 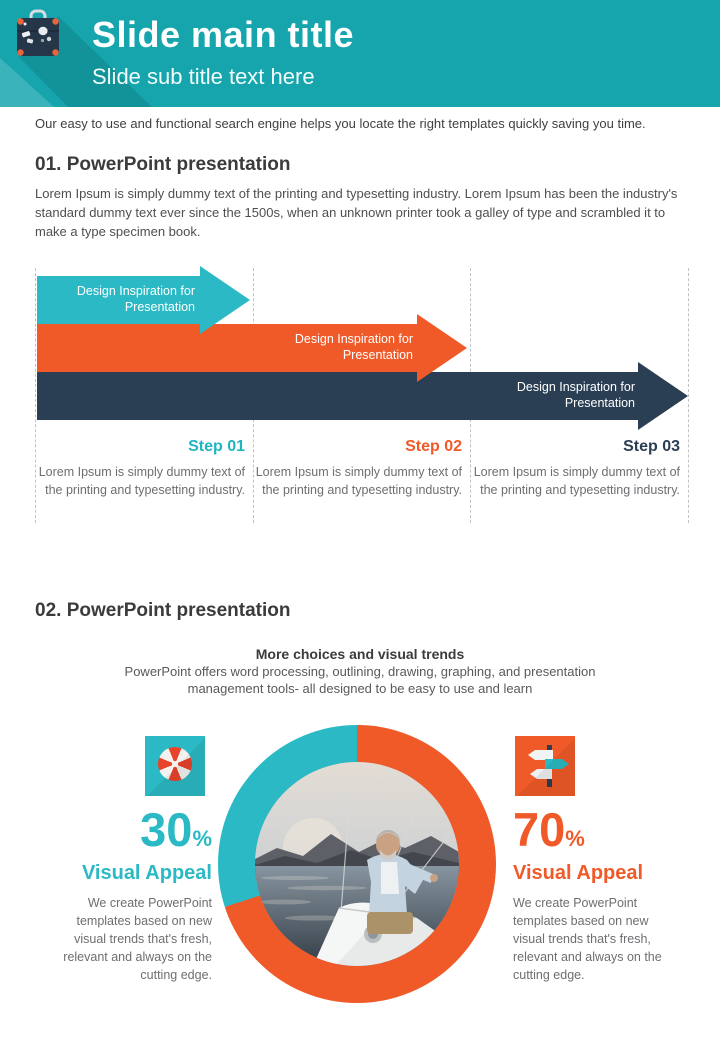 What do you see at coordinates (575, 838) in the screenshot?
I see `stat-right-percent-sign: %` at bounding box center [575, 838].